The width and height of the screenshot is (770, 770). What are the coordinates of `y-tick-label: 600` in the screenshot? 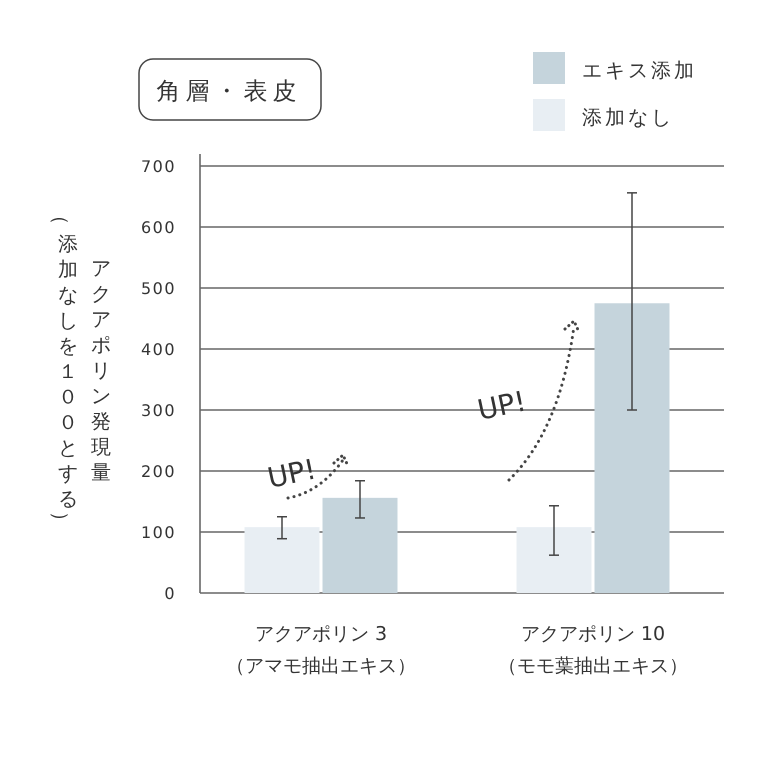 It's located at (158, 227).